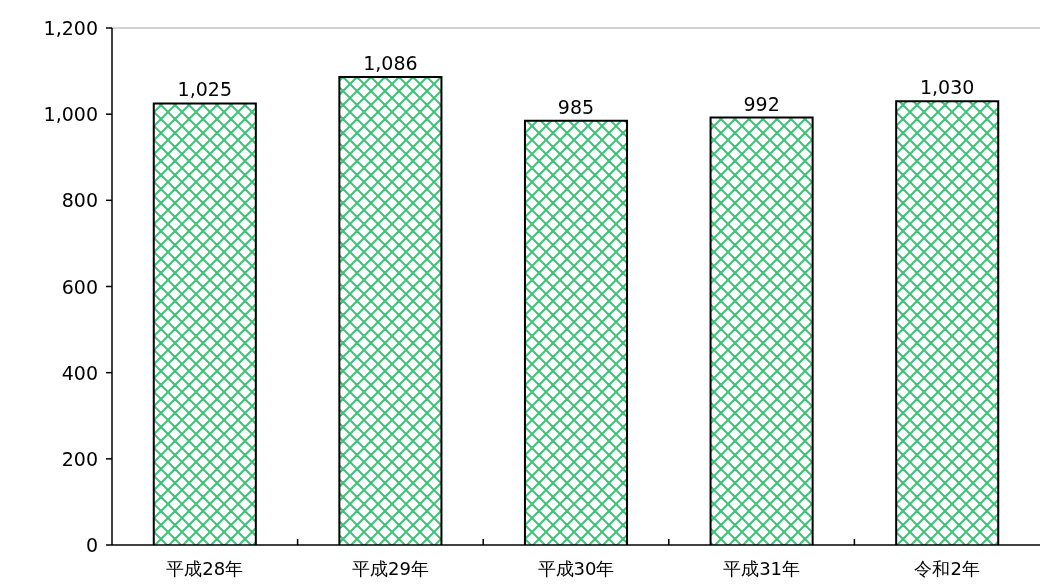 This screenshot has width=1040, height=586. Describe the element at coordinates (947, 568) in the screenshot. I see `x-tick-label: 令和2年` at that location.